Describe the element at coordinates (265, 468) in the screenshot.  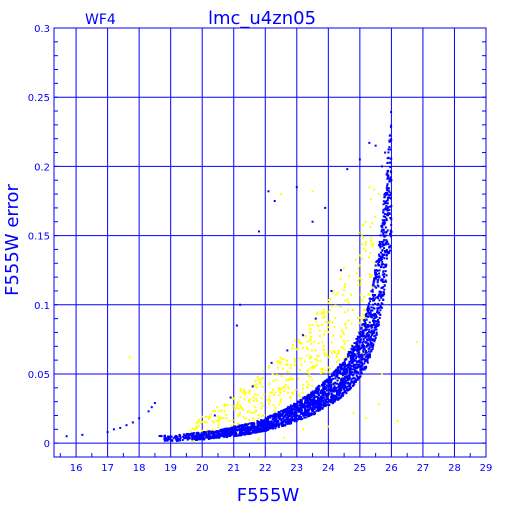
I see `x-tick-label: 22` at that location.